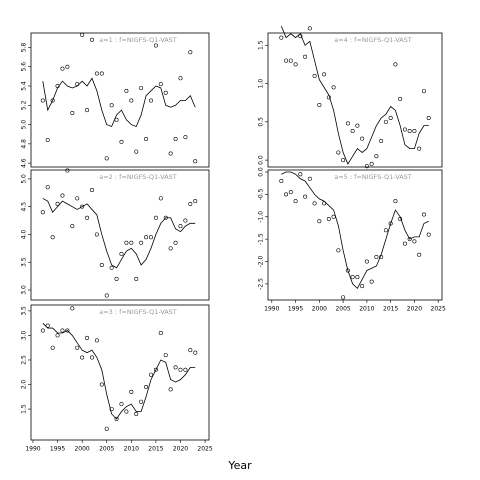 The image size is (480, 480). I want to click on panel-title: a=4 : f=NIGFS-Q1-VAST, so click(373, 40).